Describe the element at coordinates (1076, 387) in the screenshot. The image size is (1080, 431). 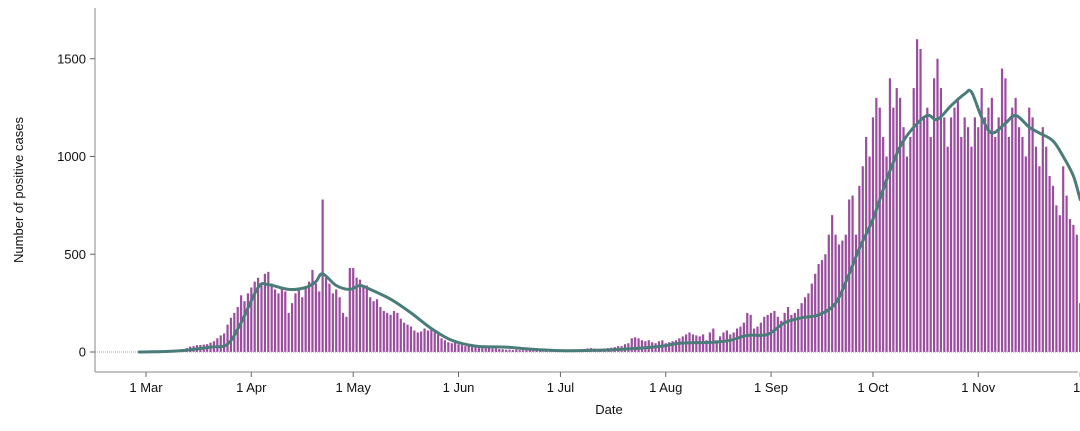
I see `x-tick-label: 1 I` at that location.